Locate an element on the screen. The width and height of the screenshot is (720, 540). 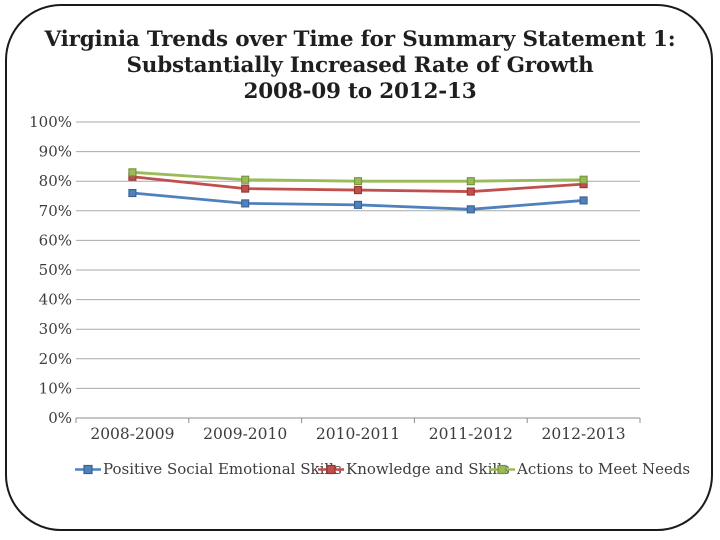
legend-label: Positive Social Emotional Skills is located at coordinates (222, 469).